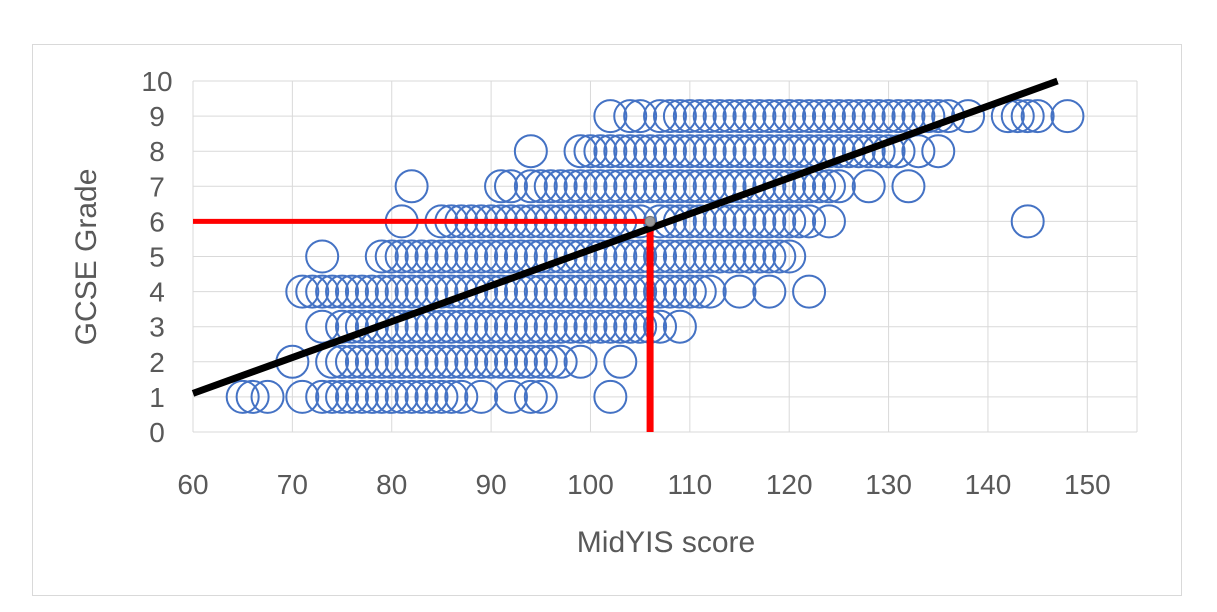 The height and width of the screenshot is (612, 1217). Describe the element at coordinates (86, 257) in the screenshot. I see `y-axis-title: GCSE Grade` at that location.